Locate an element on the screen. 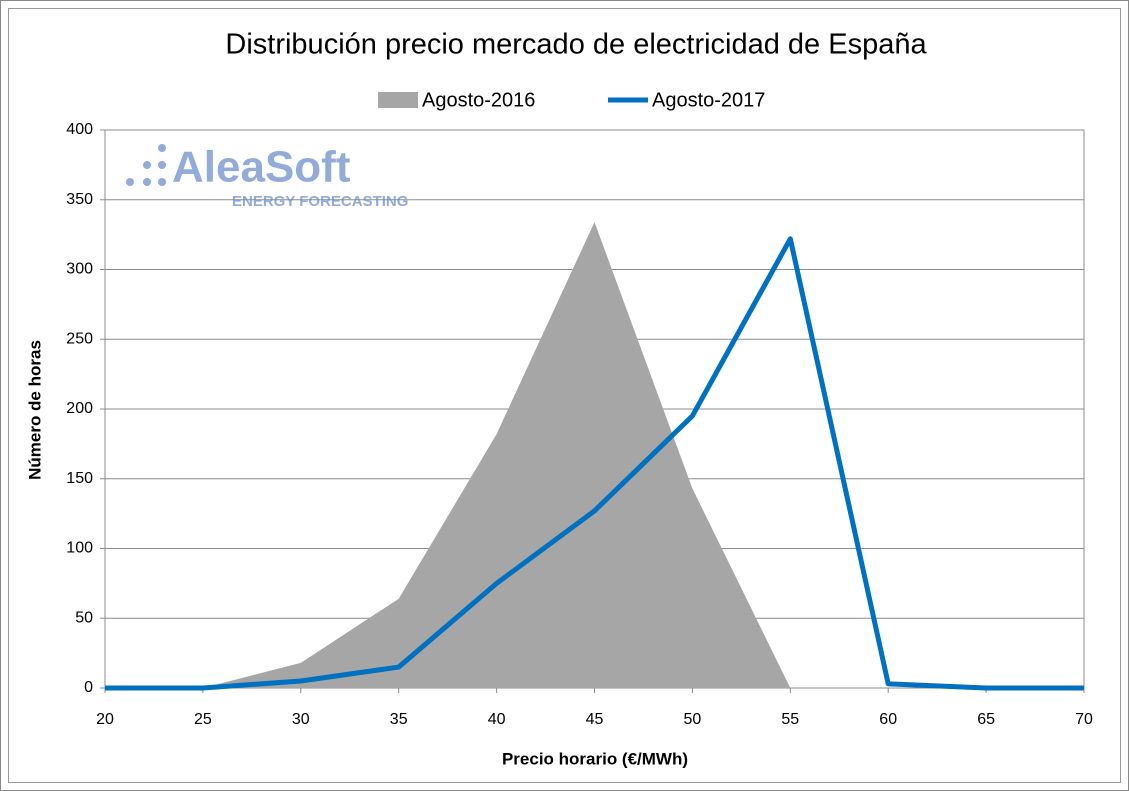  y-tick-label: 300 is located at coordinates (79, 269).